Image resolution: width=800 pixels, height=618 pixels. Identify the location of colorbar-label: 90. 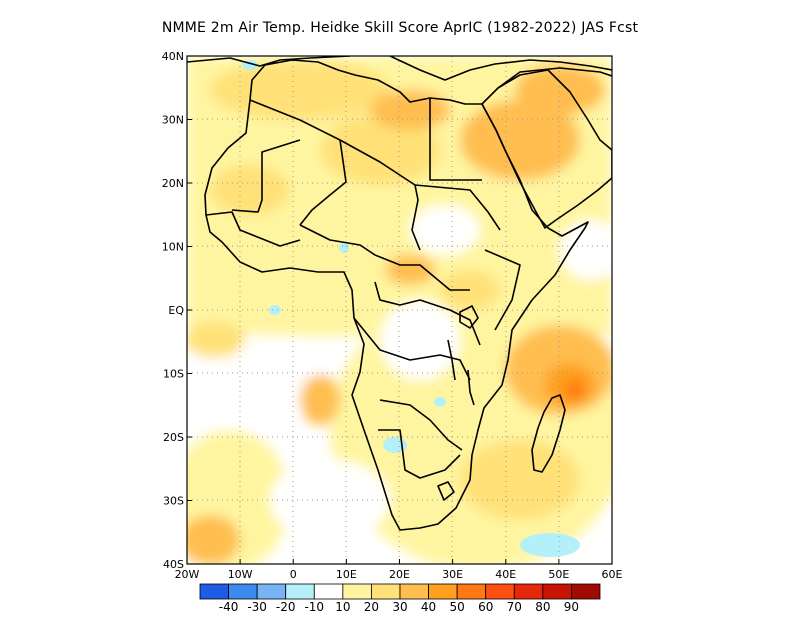
(571, 607).